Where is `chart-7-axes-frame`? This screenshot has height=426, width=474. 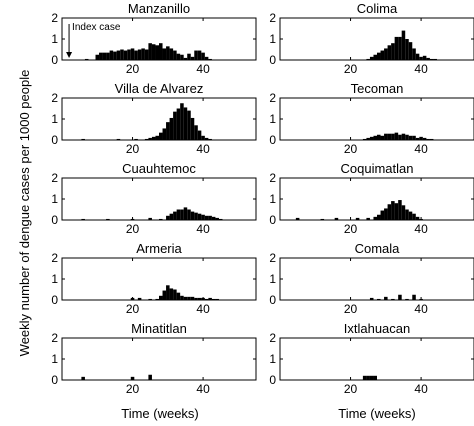
chart-7-axes-frame is located at coordinates (376, 279).